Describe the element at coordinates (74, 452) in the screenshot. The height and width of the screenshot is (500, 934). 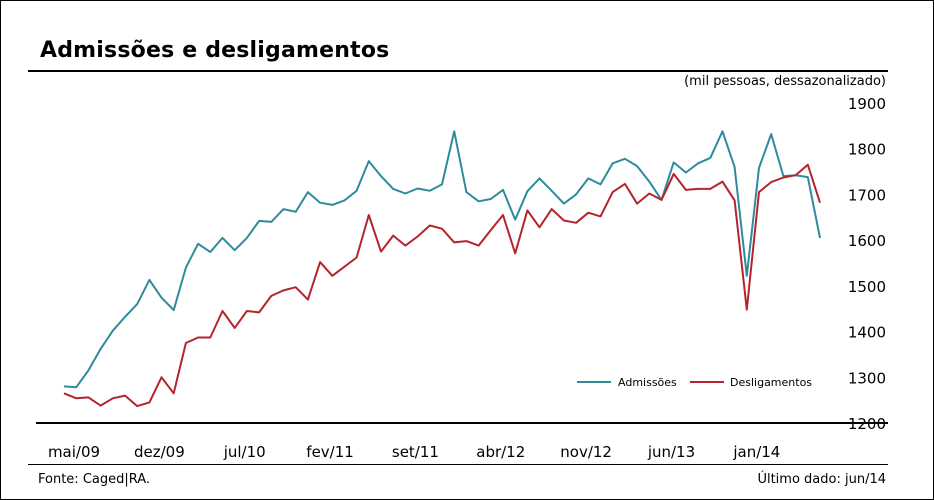
I see `x-tick-label: mai/09` at that location.